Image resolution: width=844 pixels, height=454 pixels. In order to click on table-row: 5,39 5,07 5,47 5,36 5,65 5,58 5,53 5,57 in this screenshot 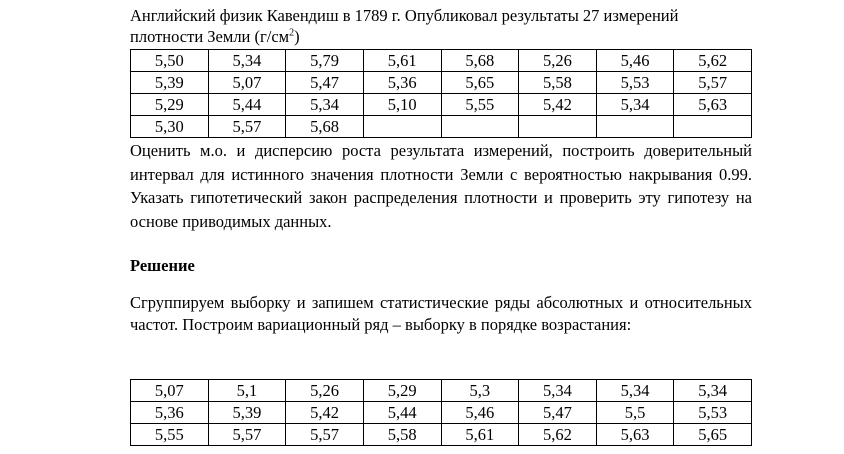, I will do `click(441, 82)`.